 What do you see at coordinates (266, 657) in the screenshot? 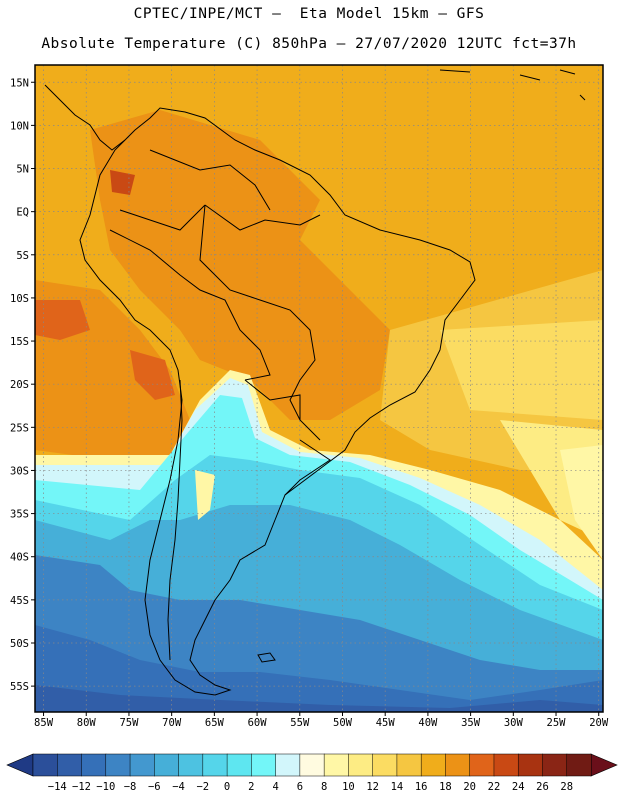
I see `malvinas-islands` at bounding box center [266, 657].